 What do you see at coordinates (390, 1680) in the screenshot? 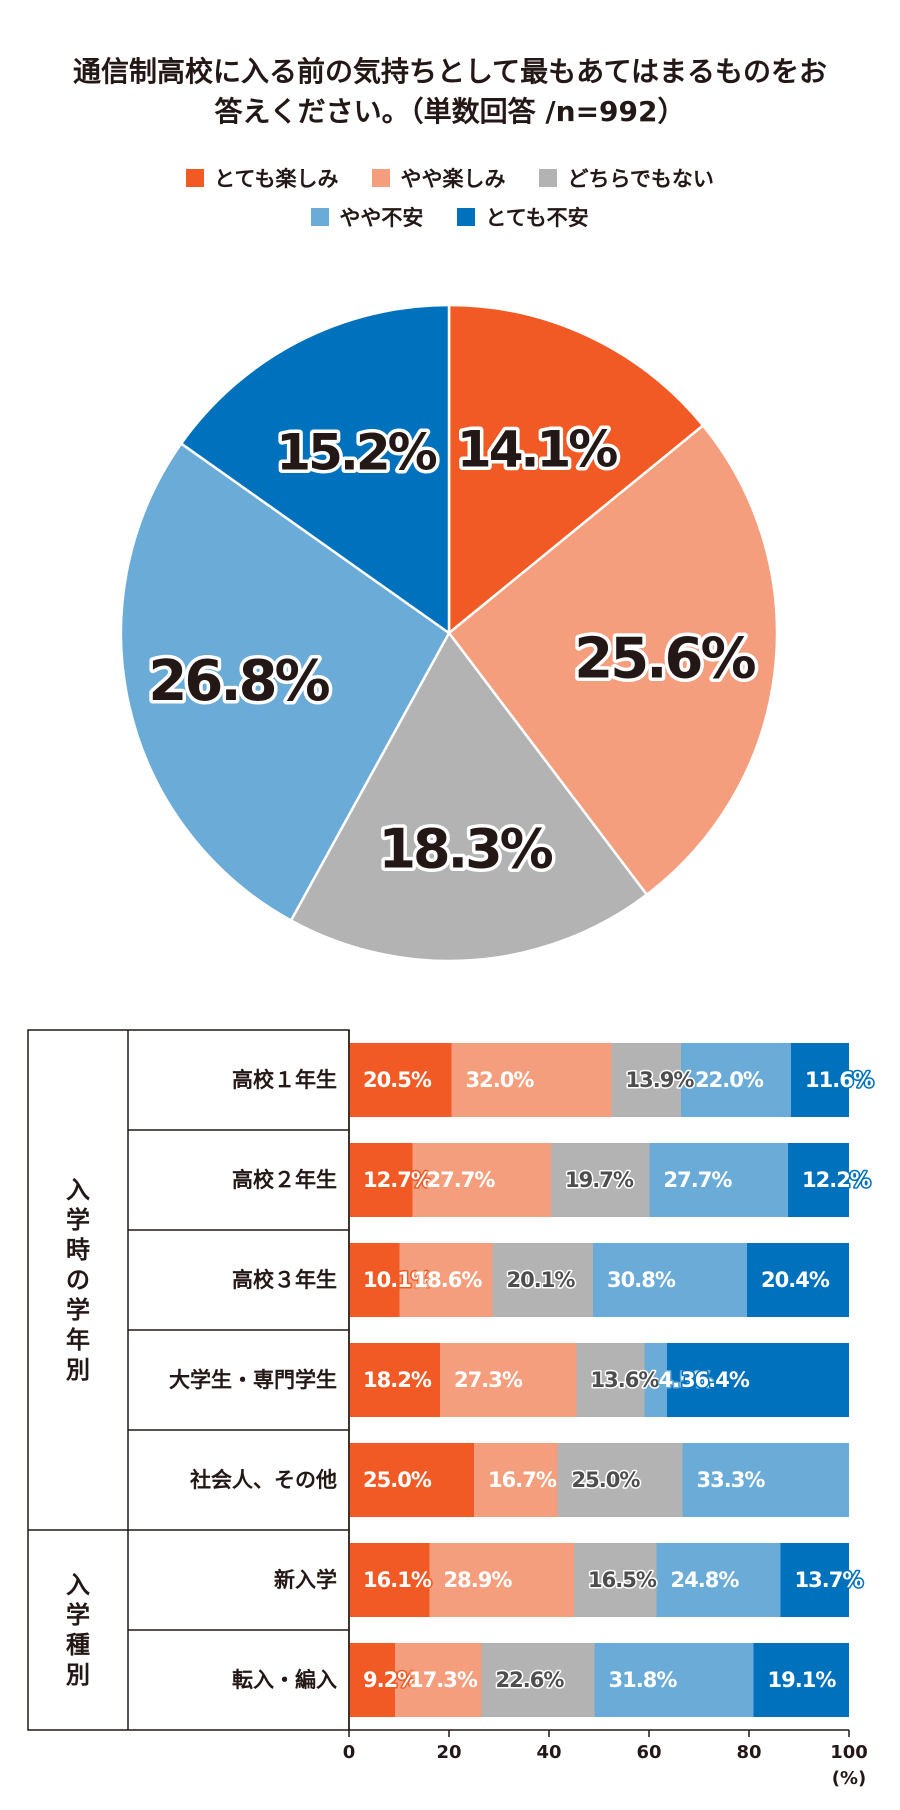
I see `bar-value-label-row7-s1: 9.2%` at bounding box center [390, 1680].